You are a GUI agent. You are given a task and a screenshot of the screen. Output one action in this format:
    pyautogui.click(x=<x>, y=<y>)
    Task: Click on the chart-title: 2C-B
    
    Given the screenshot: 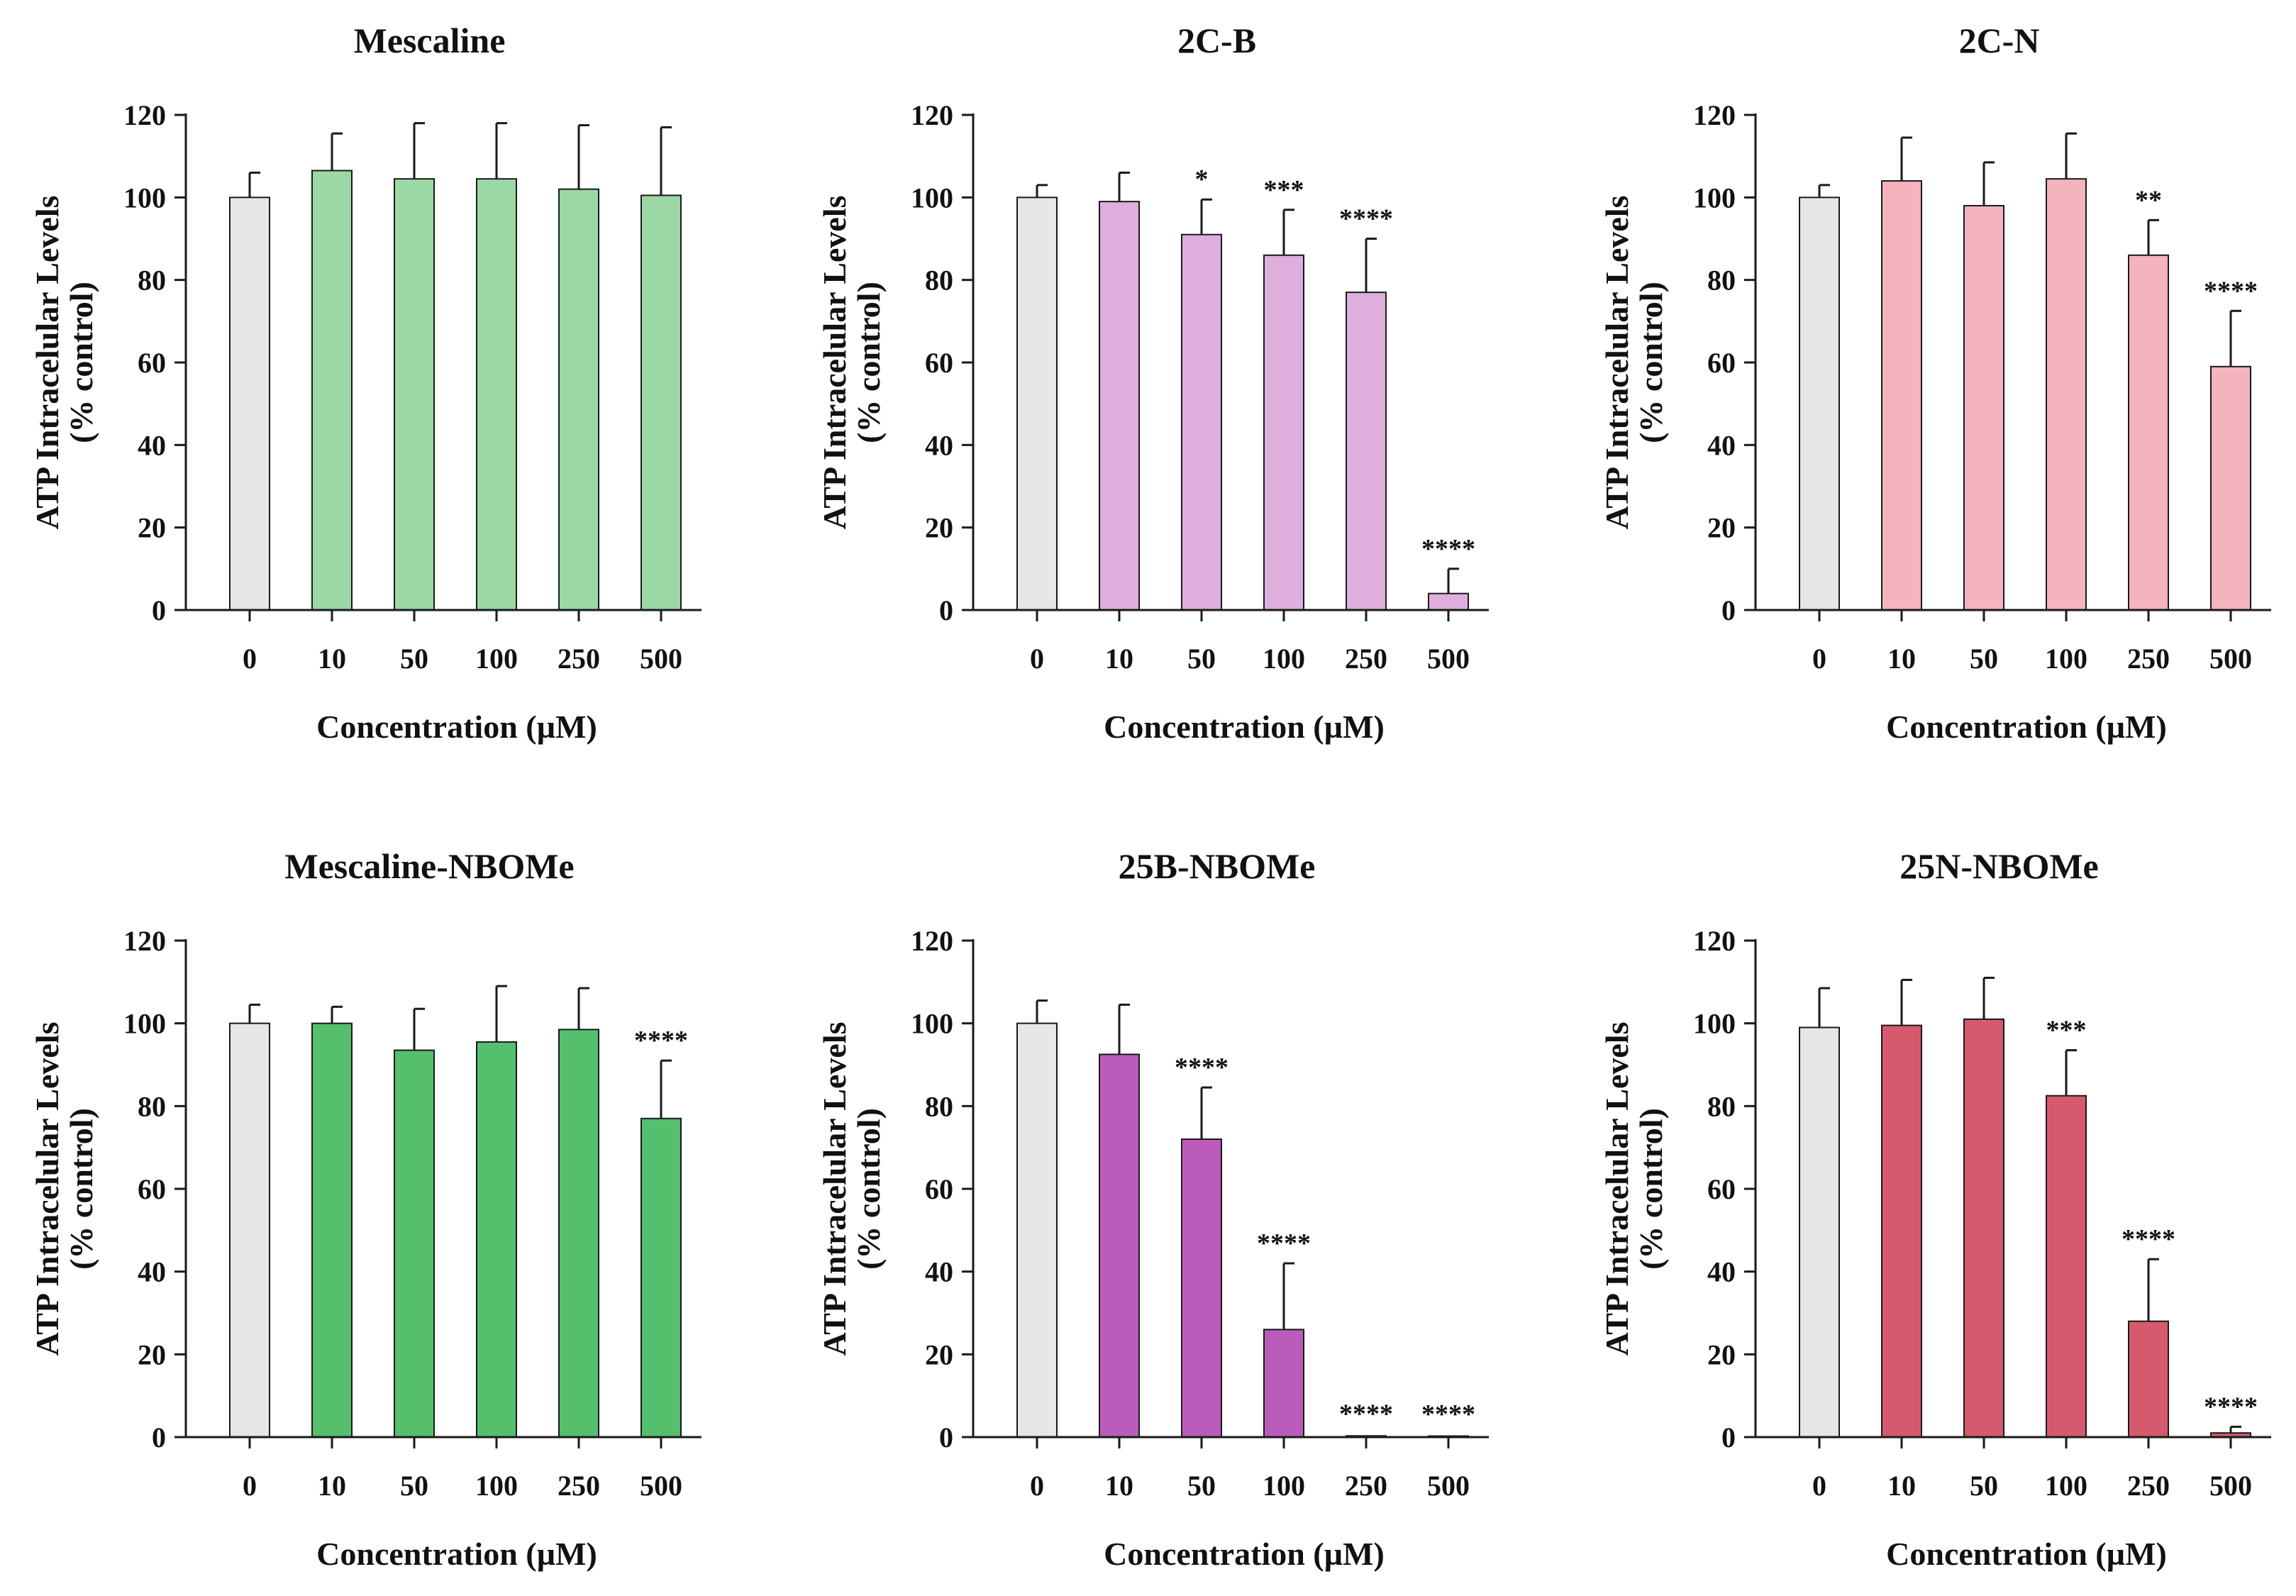 What is the action you would take?
    pyautogui.click(x=1216, y=40)
    